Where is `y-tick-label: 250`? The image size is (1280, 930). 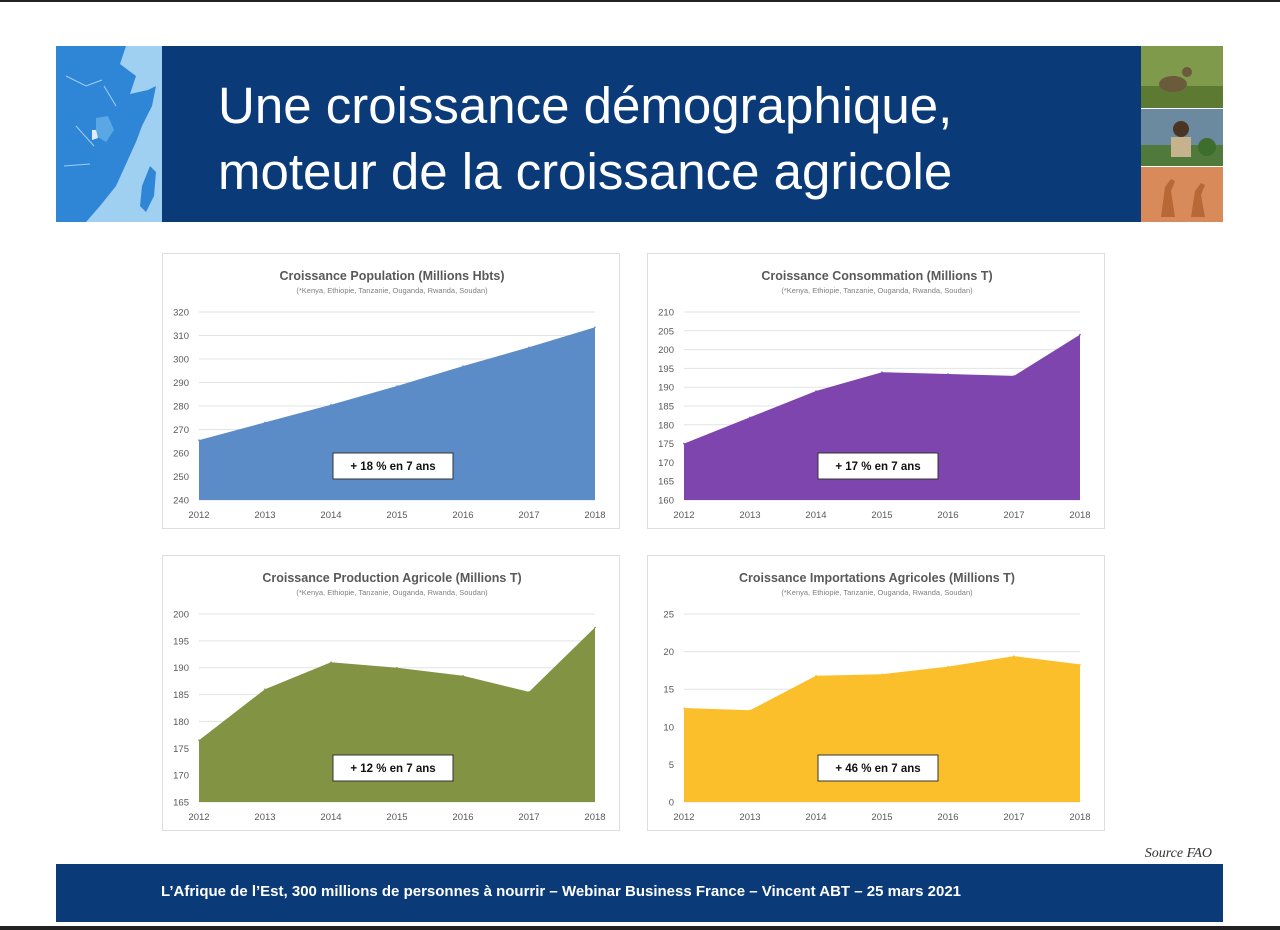
y-tick-label: 250 is located at coordinates (181, 477).